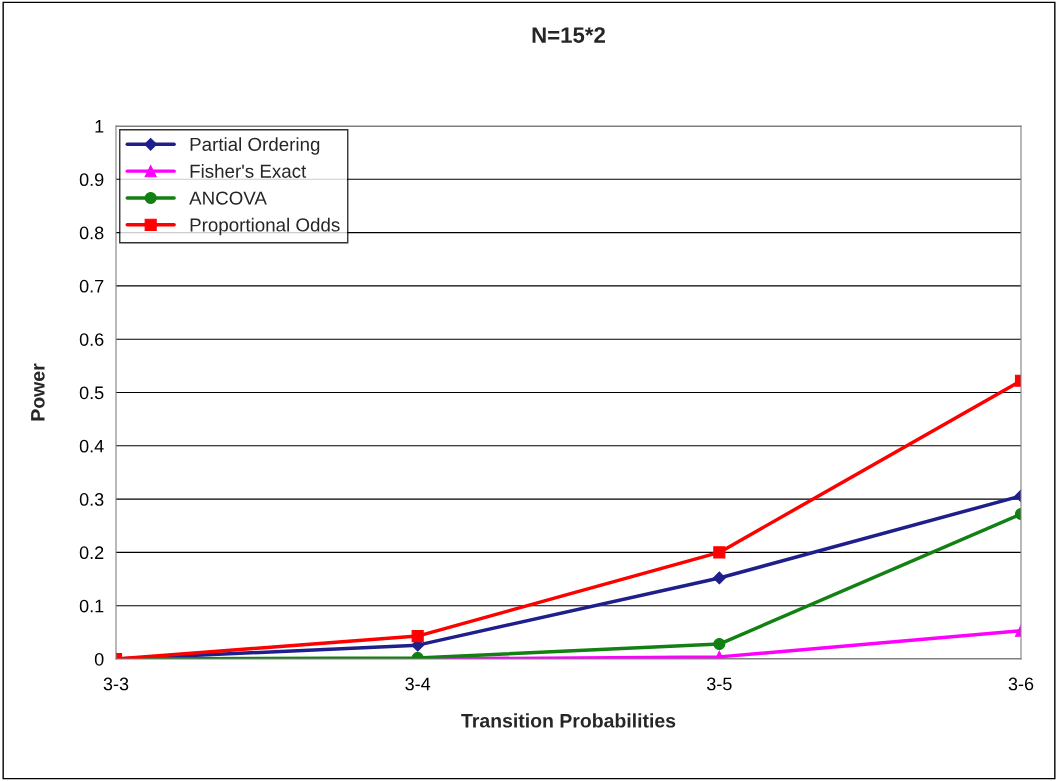 Image resolution: width=1058 pixels, height=781 pixels. What do you see at coordinates (91, 339) in the screenshot?
I see `y-tick-label: 0.6` at bounding box center [91, 339].